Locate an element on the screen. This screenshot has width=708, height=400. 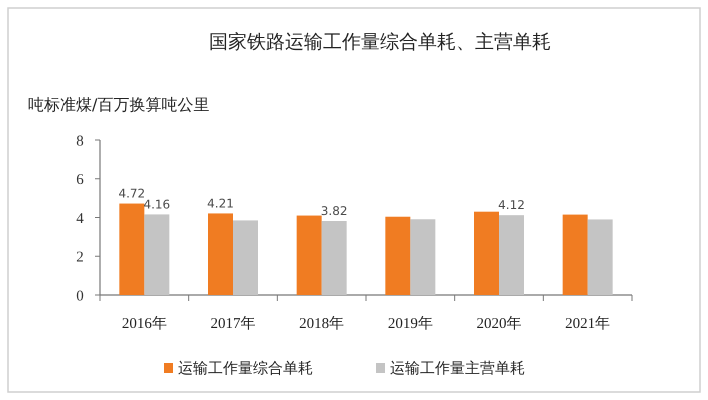
legend-label: 运输工作量主营单耗 is located at coordinates (457, 368).